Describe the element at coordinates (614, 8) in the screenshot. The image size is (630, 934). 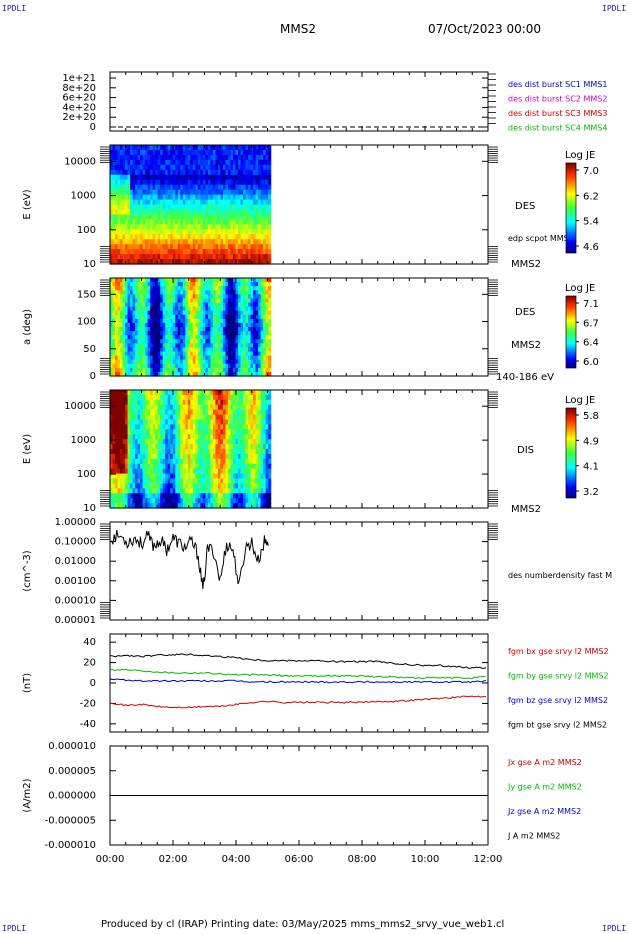
I see `corner-label-top-right: IPDLI` at that location.